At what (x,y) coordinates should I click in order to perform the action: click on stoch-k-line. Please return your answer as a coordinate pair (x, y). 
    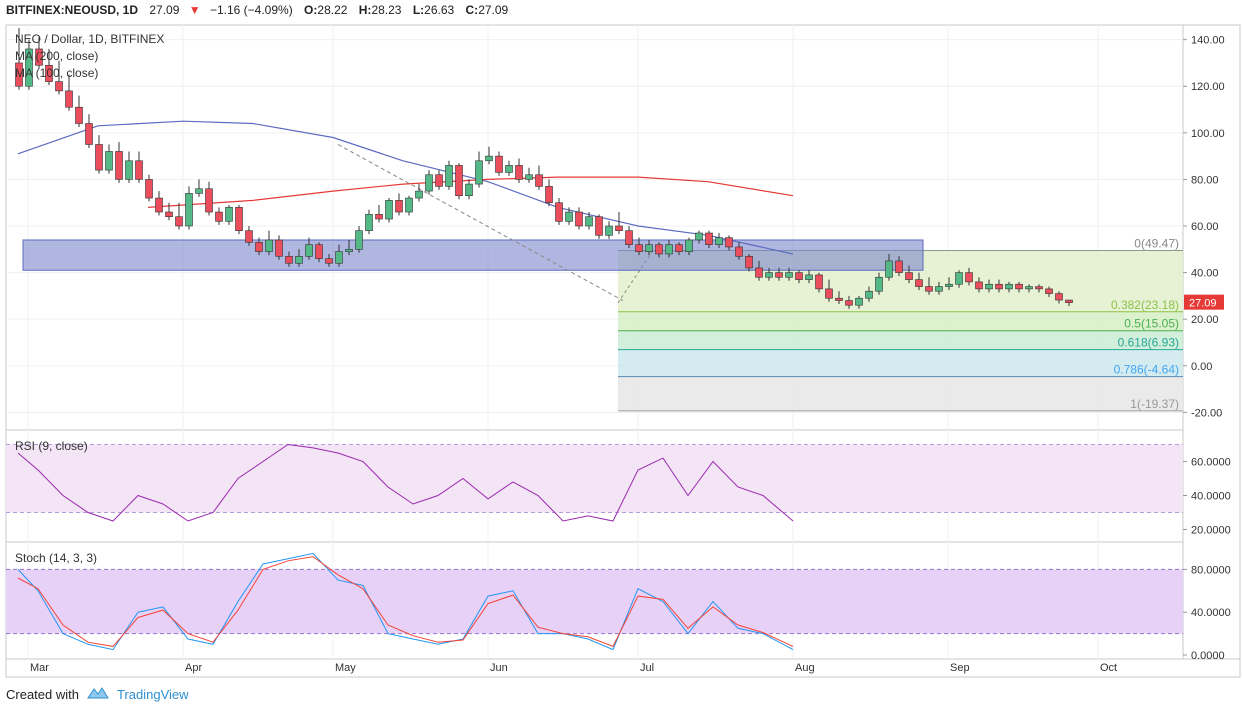
    Looking at the image, I should click on (405, 601).